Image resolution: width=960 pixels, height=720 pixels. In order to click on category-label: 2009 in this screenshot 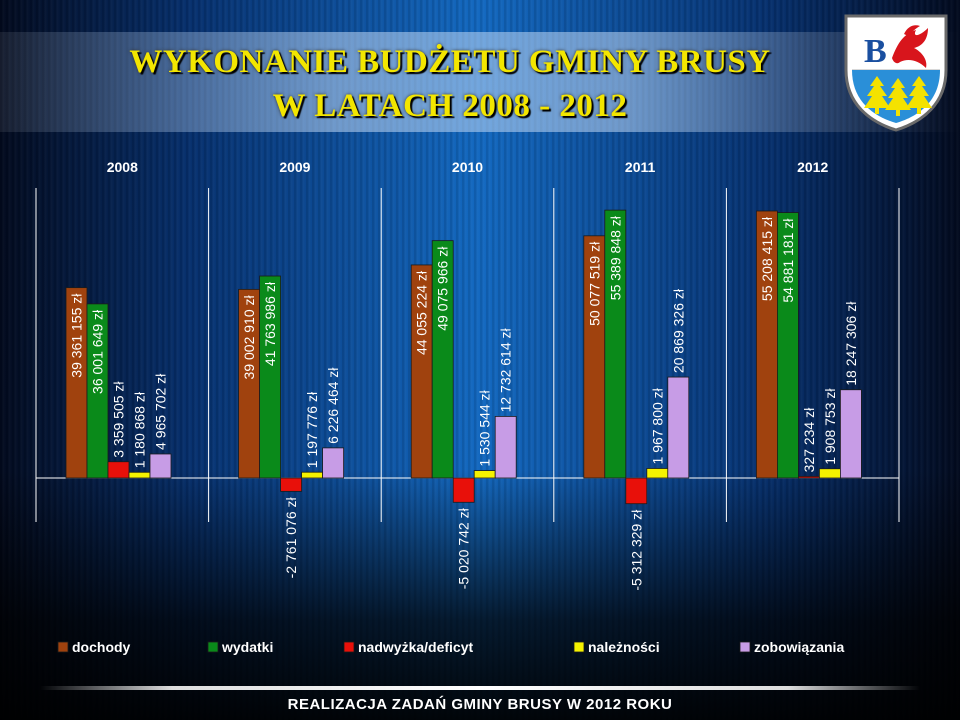, I will do `click(294, 167)`.